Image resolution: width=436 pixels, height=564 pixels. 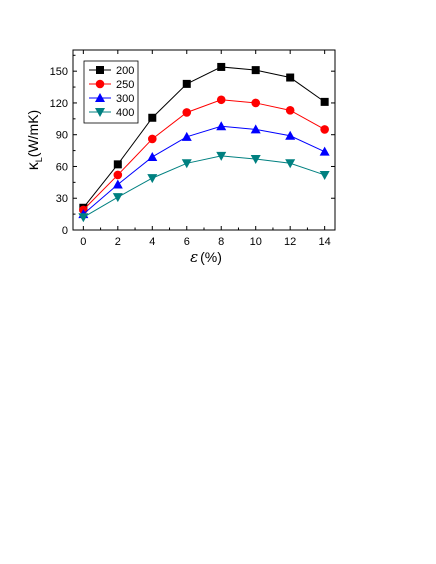 What do you see at coordinates (125, 99) in the screenshot?
I see `legend-label: 300` at bounding box center [125, 99].